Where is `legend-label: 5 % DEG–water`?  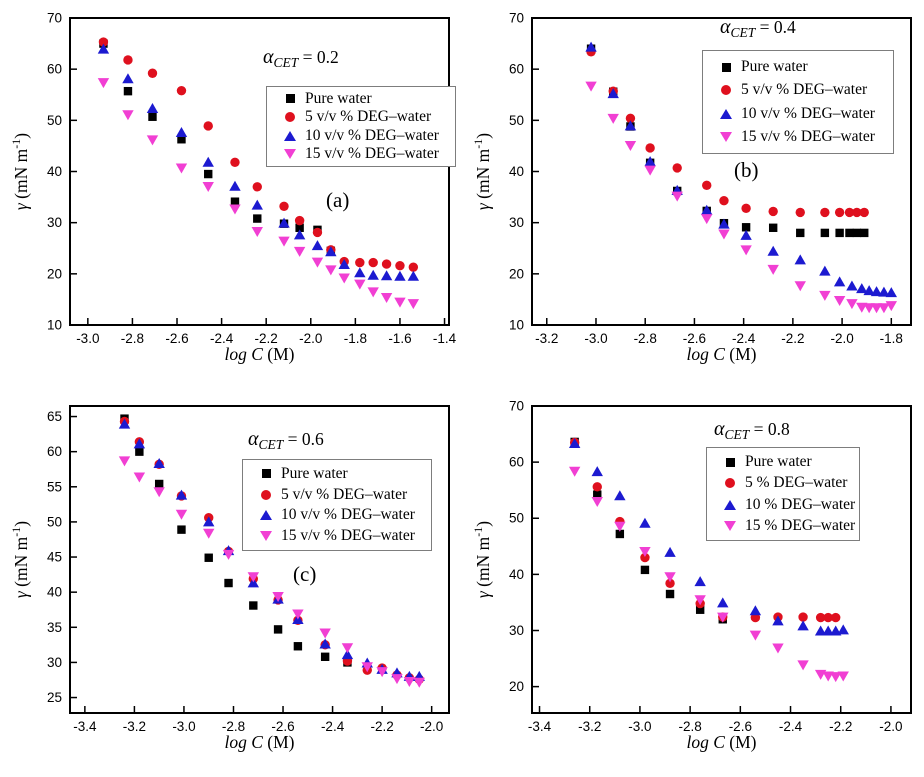 legend-label: 5 % DEG–water is located at coordinates (796, 483).